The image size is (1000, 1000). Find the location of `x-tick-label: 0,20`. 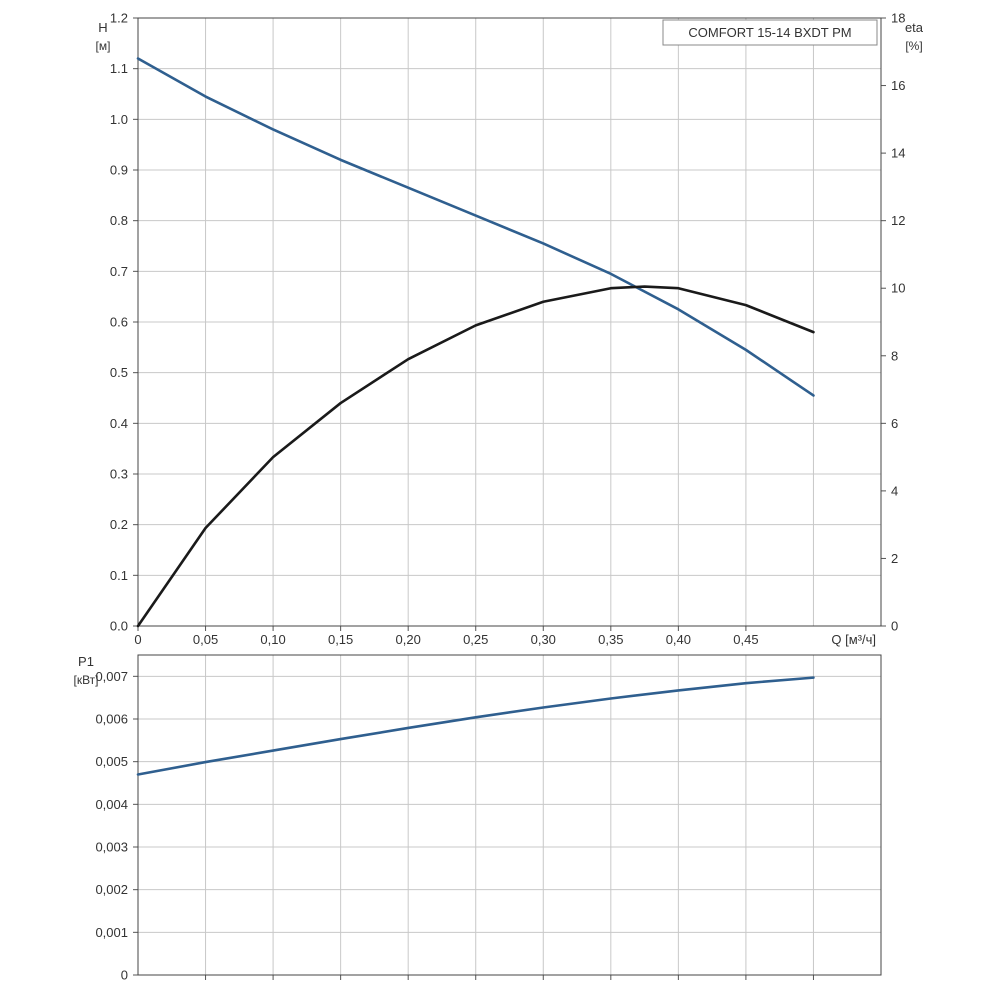

x-tick-label: 0,20 is located at coordinates (408, 639).